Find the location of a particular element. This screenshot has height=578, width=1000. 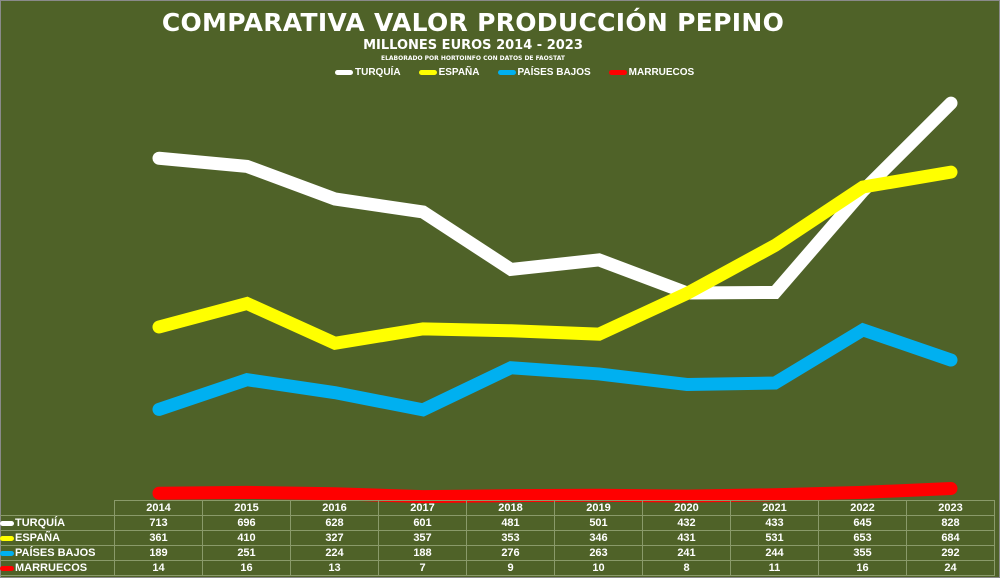

legend-label: ESPAÑA is located at coordinates (459, 72).